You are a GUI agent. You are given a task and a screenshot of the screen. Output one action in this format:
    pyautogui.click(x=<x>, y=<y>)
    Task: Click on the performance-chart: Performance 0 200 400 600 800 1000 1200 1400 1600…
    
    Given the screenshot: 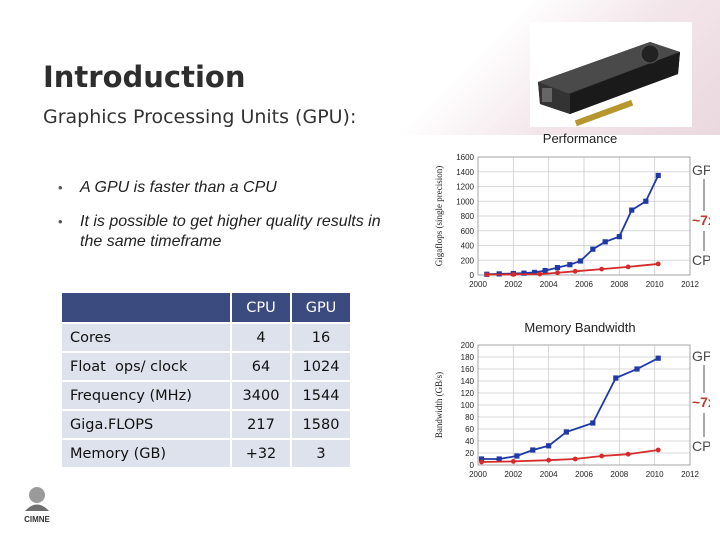 What is the action you would take?
    pyautogui.click(x=572, y=210)
    